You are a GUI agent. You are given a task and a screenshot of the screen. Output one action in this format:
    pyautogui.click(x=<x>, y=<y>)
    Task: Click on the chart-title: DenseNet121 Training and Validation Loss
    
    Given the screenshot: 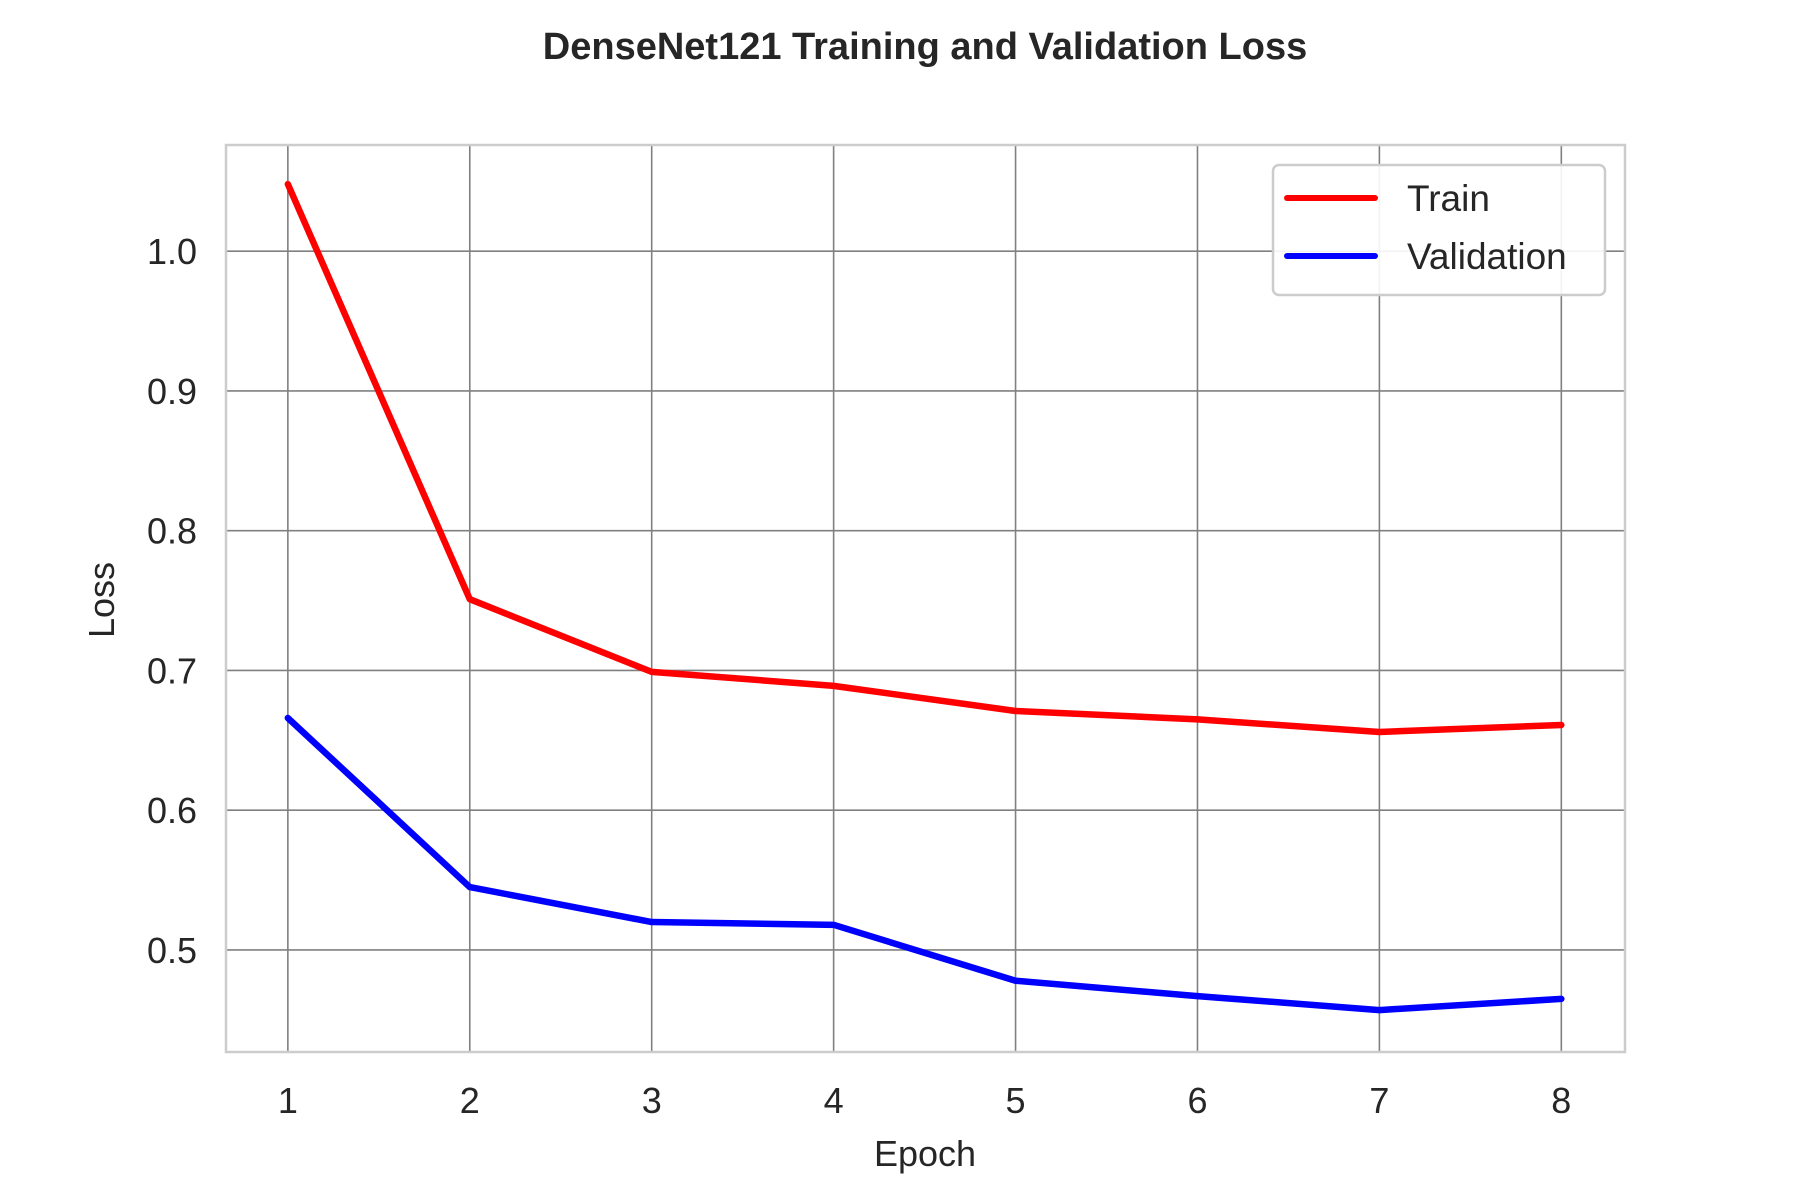 What is the action you would take?
    pyautogui.click(x=925, y=47)
    